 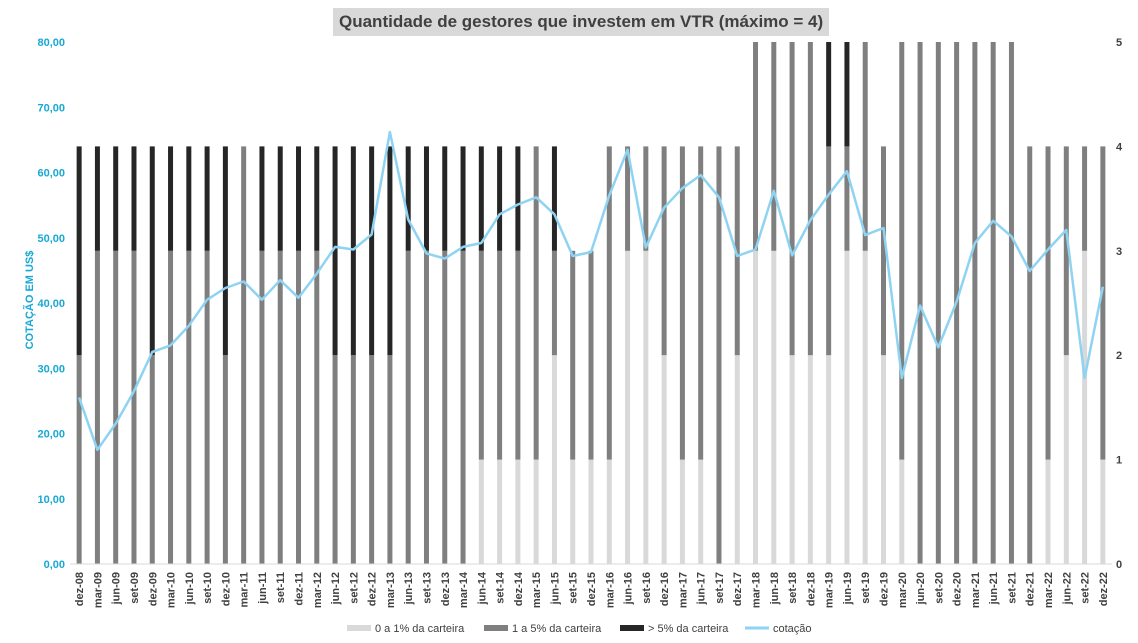 I want to click on x-tick-label: set-16, so click(x=647, y=588).